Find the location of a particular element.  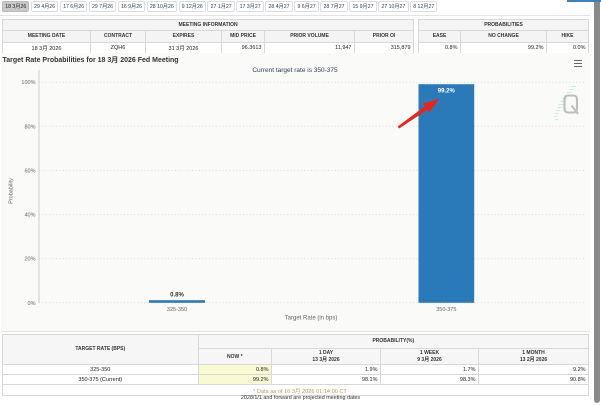

svg-text: 20% is located at coordinates (29, 260).